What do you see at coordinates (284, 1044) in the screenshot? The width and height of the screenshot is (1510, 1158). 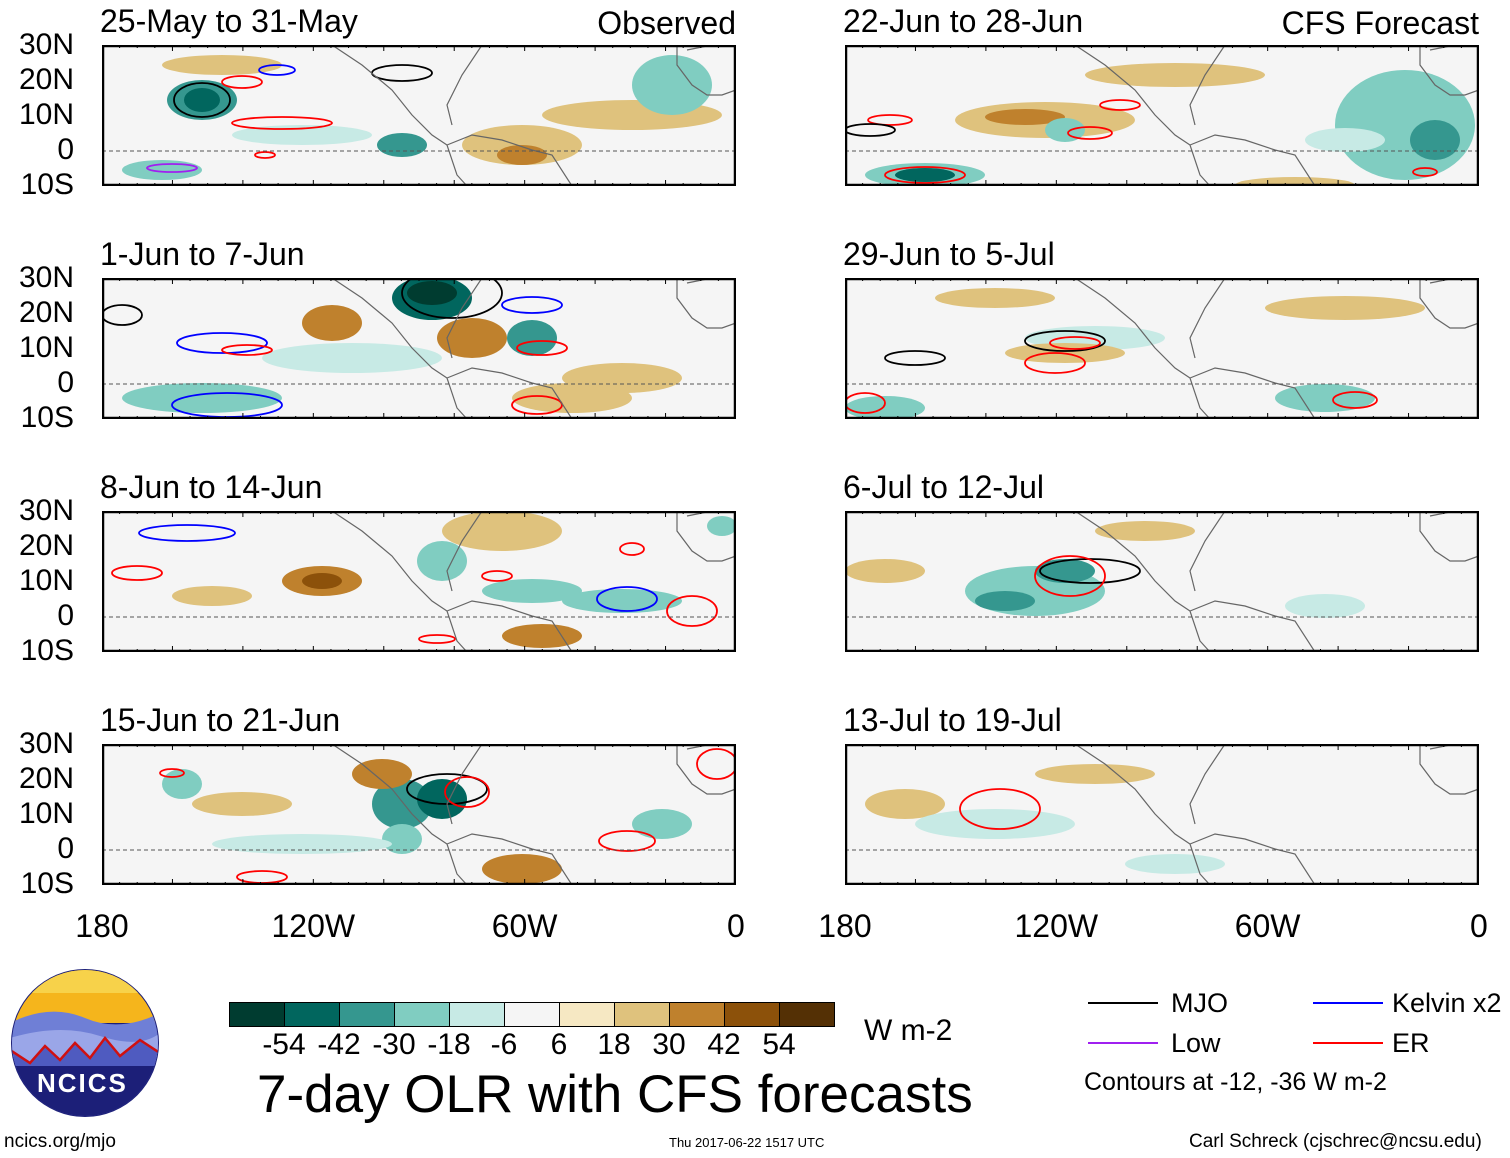 I see `colorbar-label: -54` at bounding box center [284, 1044].